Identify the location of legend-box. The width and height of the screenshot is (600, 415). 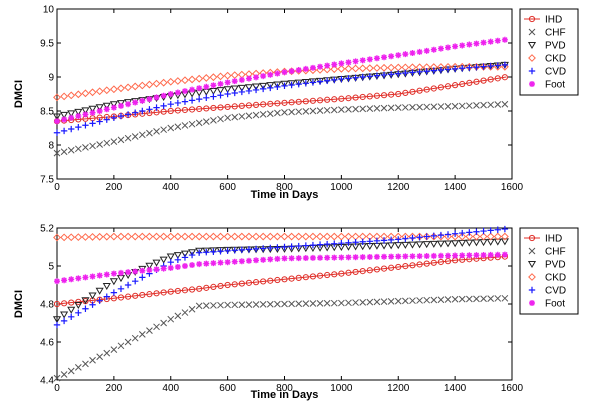
(549, 52).